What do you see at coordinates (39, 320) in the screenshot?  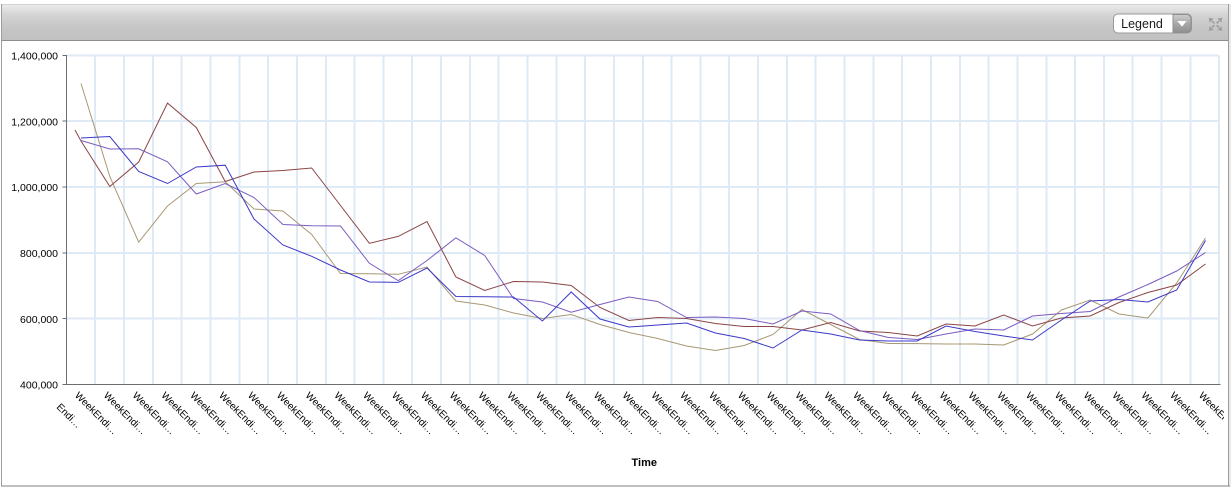 I see `svg-text: 600,000` at bounding box center [39, 320].